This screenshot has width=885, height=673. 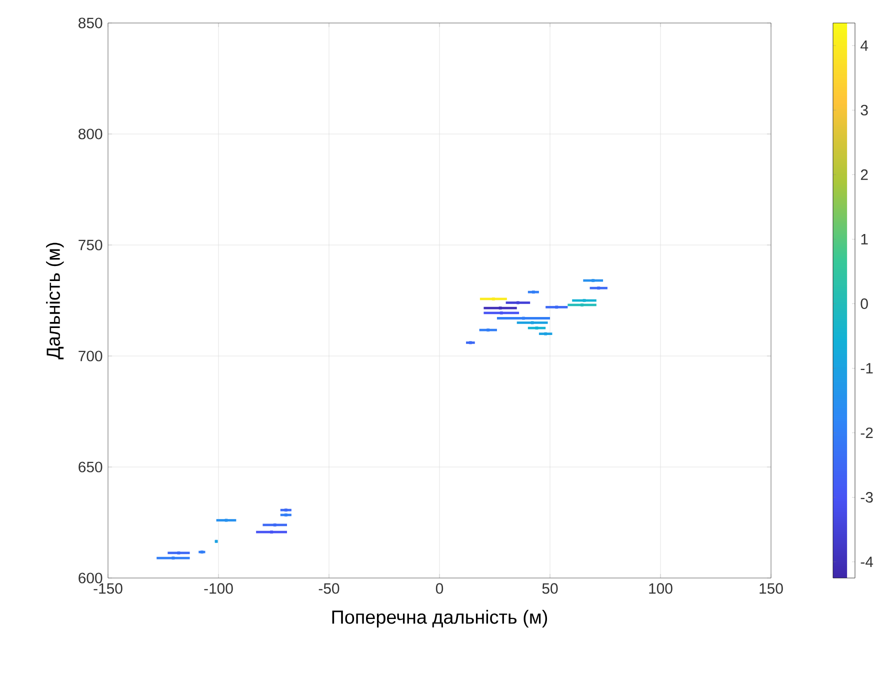 What do you see at coordinates (90, 578) in the screenshot?
I see `y-tick-label: 600` at bounding box center [90, 578].